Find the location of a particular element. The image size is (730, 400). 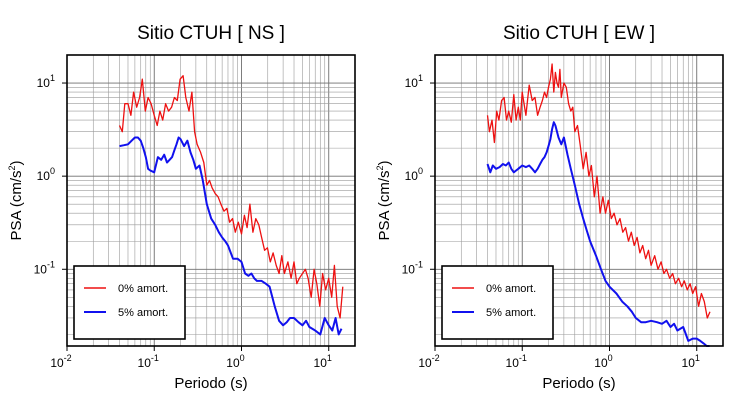

chart-title: Sitio CTUH [ EW ] is located at coordinates (579, 33).